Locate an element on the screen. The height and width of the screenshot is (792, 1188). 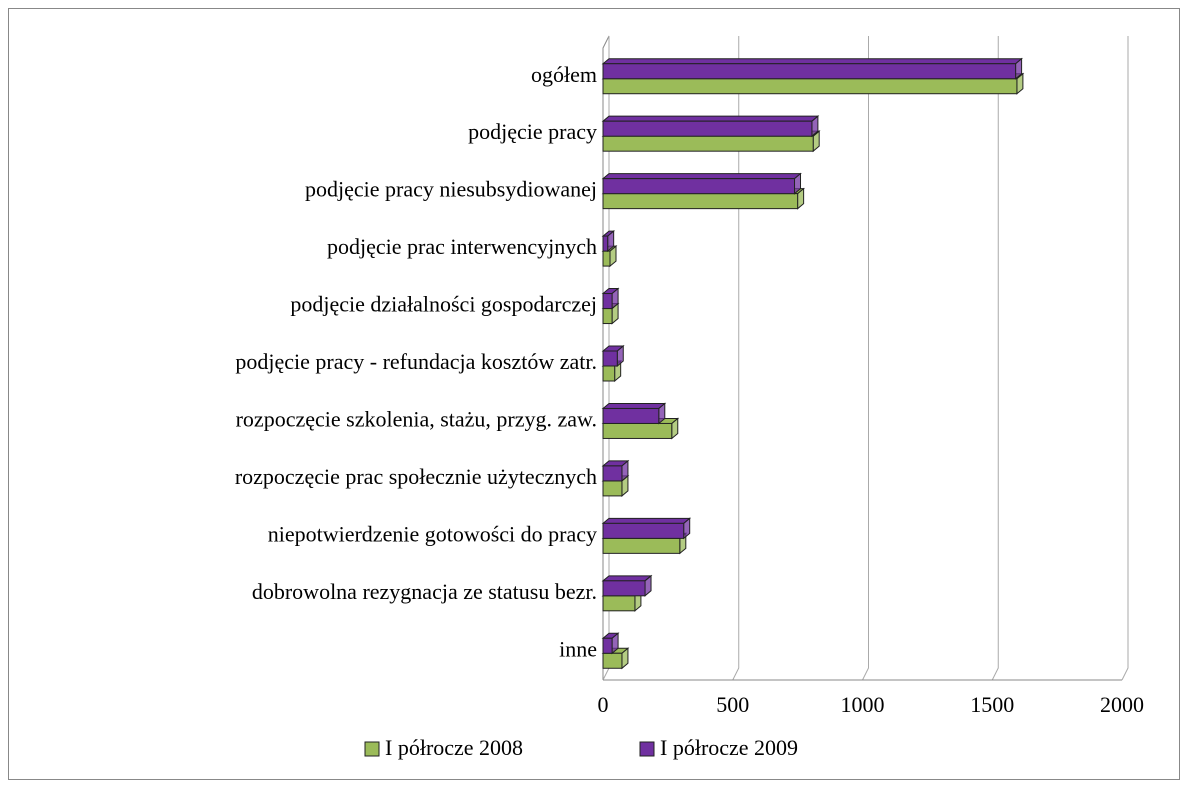
y-tick-label: podjęcie pracy niesubsydiowanej is located at coordinates (451, 189).